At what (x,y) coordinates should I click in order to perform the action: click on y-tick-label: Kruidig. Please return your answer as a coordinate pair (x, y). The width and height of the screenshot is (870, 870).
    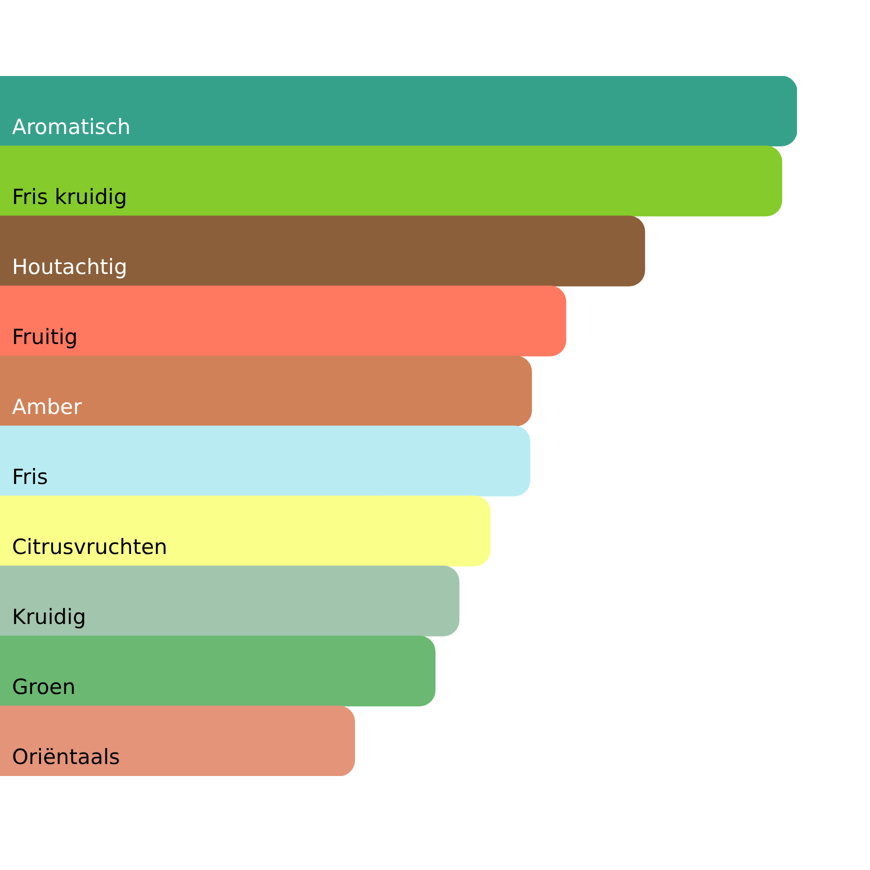
    Looking at the image, I should click on (49, 617).